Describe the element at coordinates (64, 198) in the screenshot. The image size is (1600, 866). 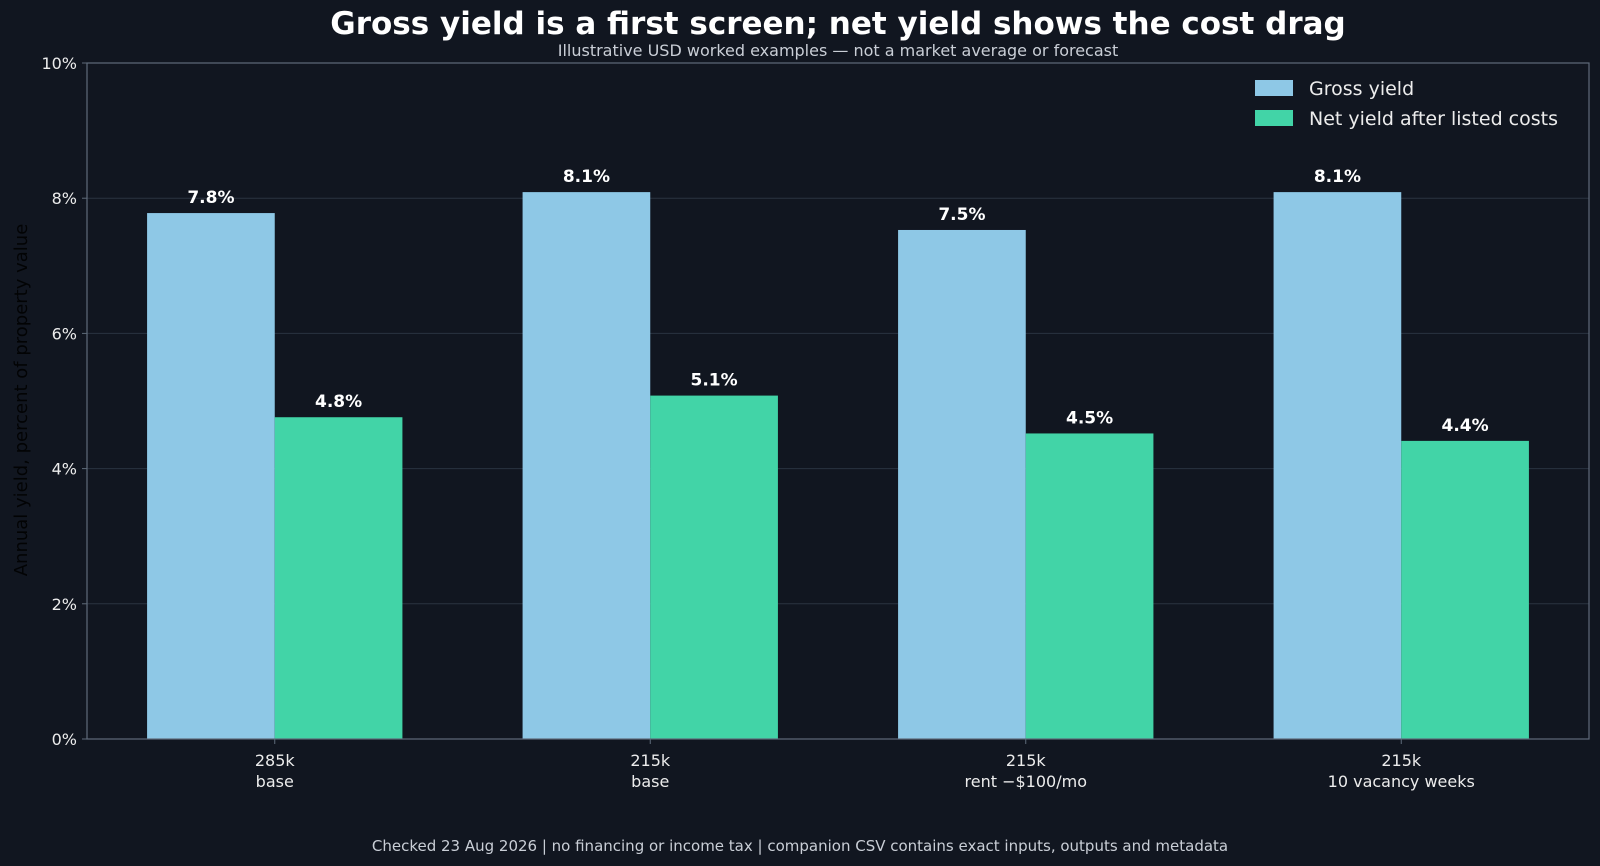
I see `y-tick-label: 8%` at that location.